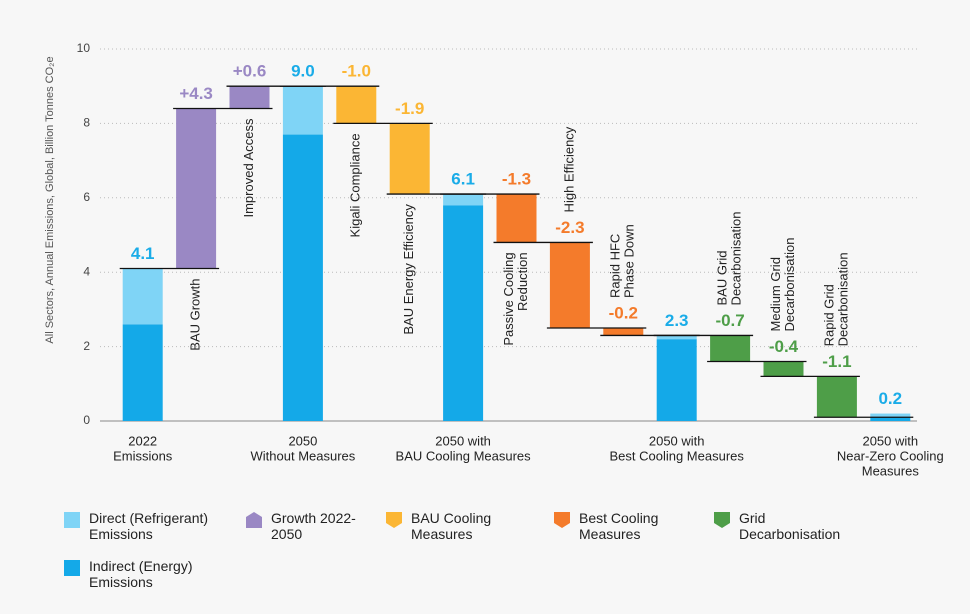  I want to click on total-label: 2.3, so click(677, 320).